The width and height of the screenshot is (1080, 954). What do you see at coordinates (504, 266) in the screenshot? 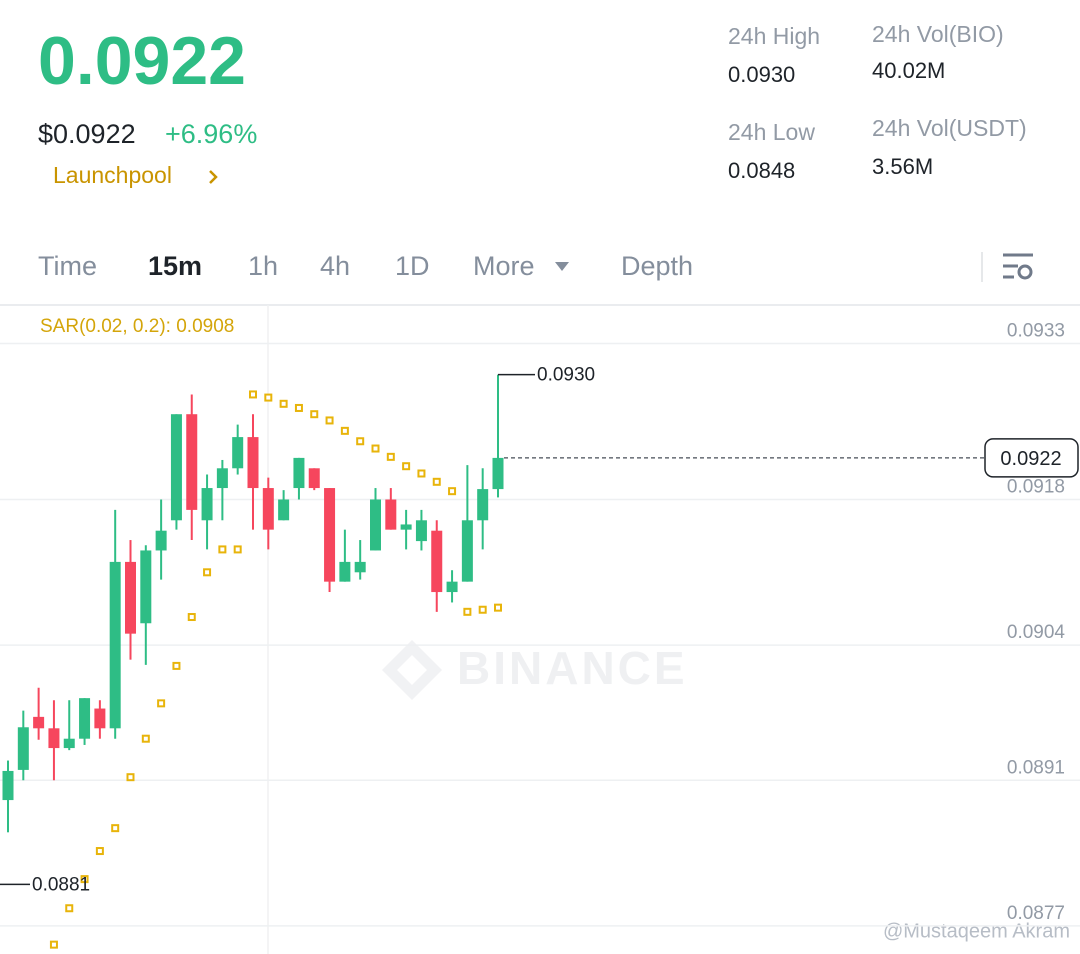
I see `tab: More` at bounding box center [504, 266].